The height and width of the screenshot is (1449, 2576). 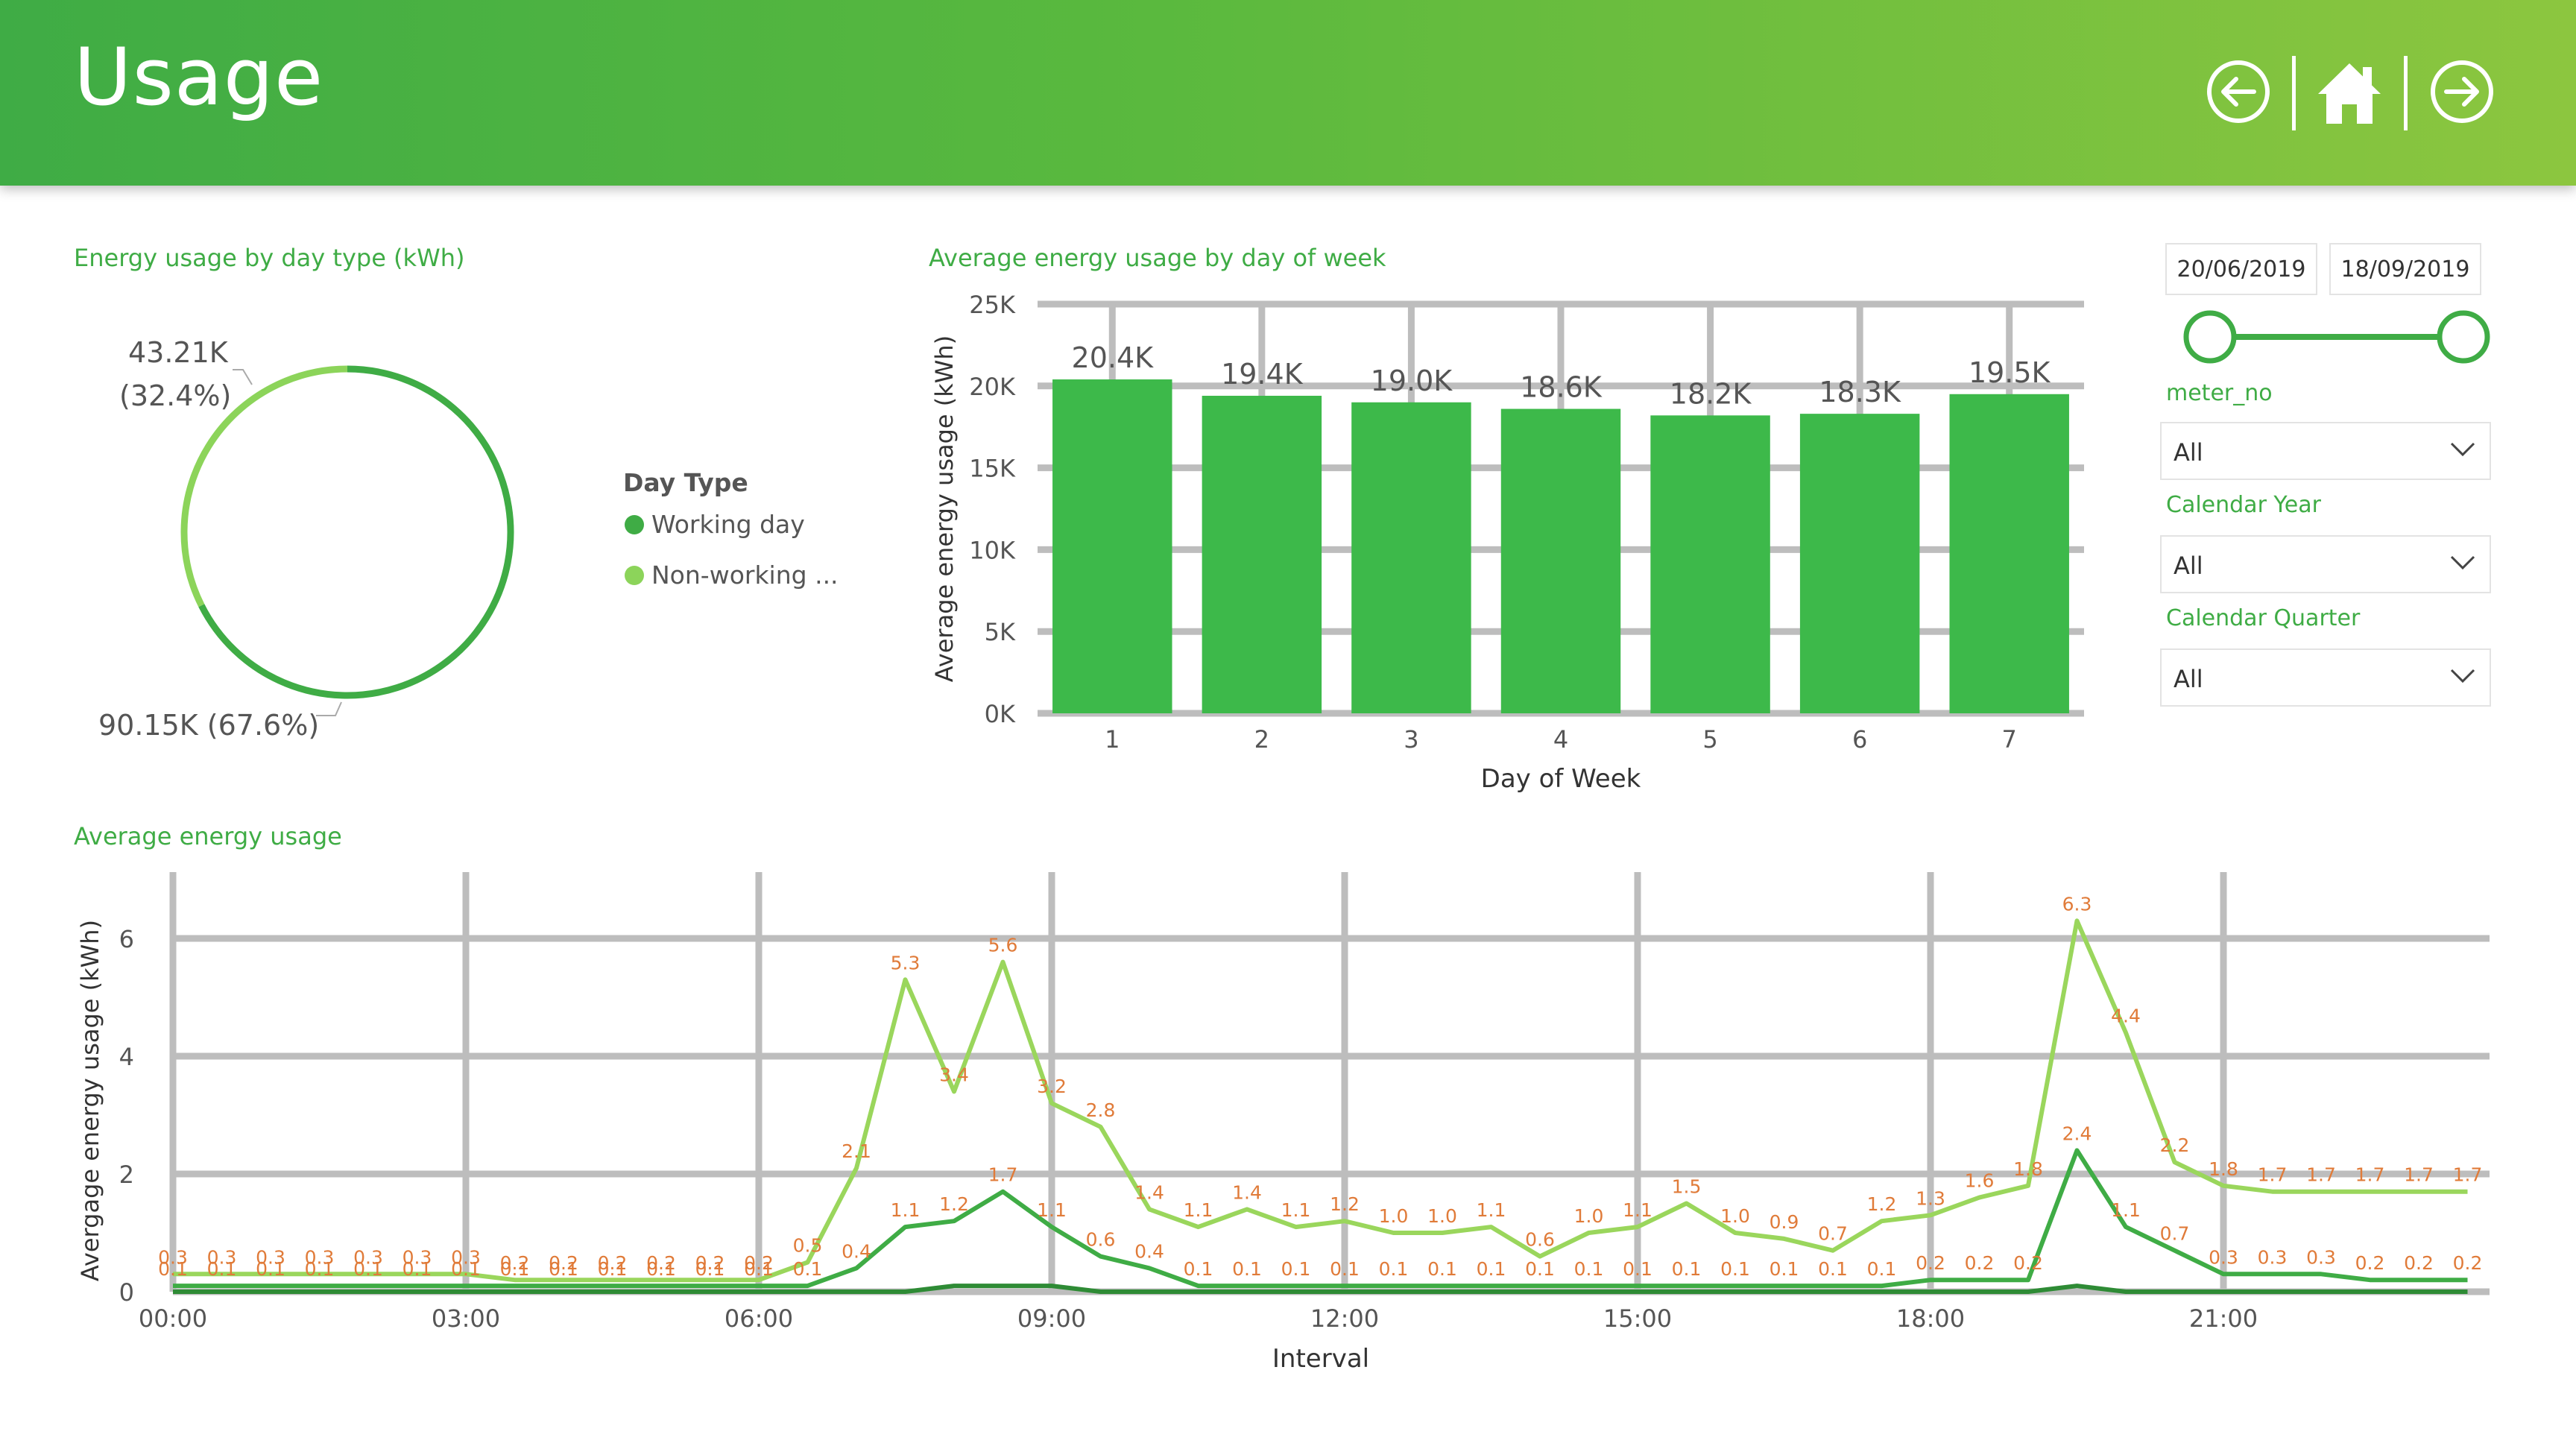 What do you see at coordinates (466, 1318) in the screenshot?
I see `line-x-tick-label: 03:00` at bounding box center [466, 1318].